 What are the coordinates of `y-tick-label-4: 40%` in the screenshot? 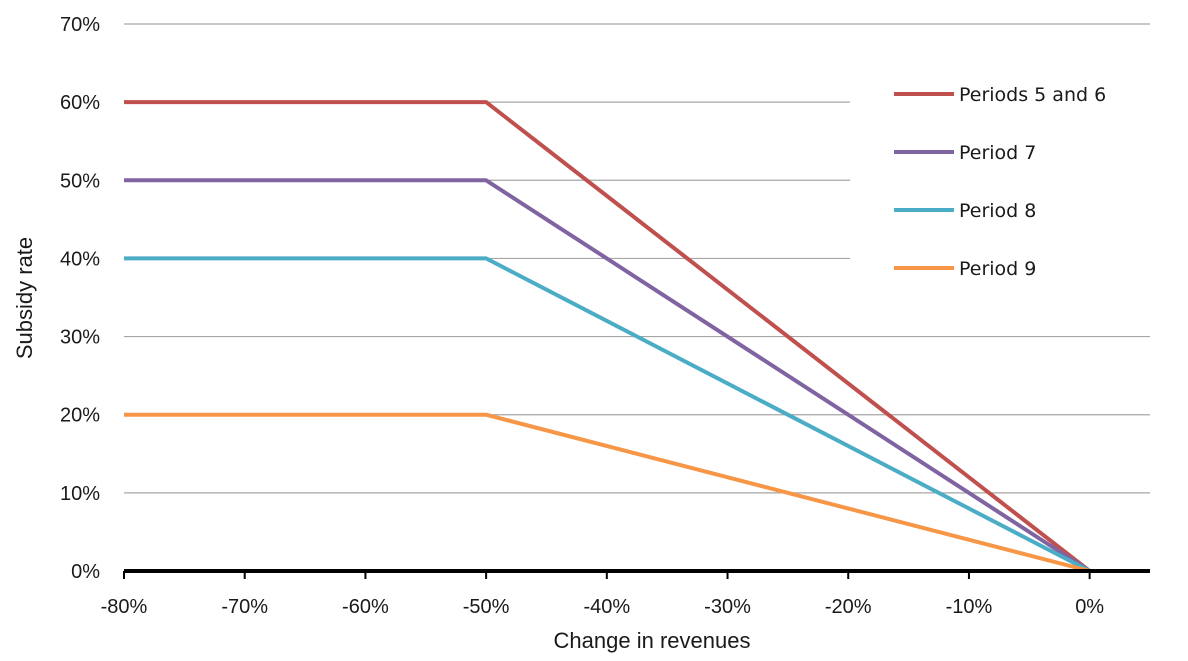 It's located at (80, 259).